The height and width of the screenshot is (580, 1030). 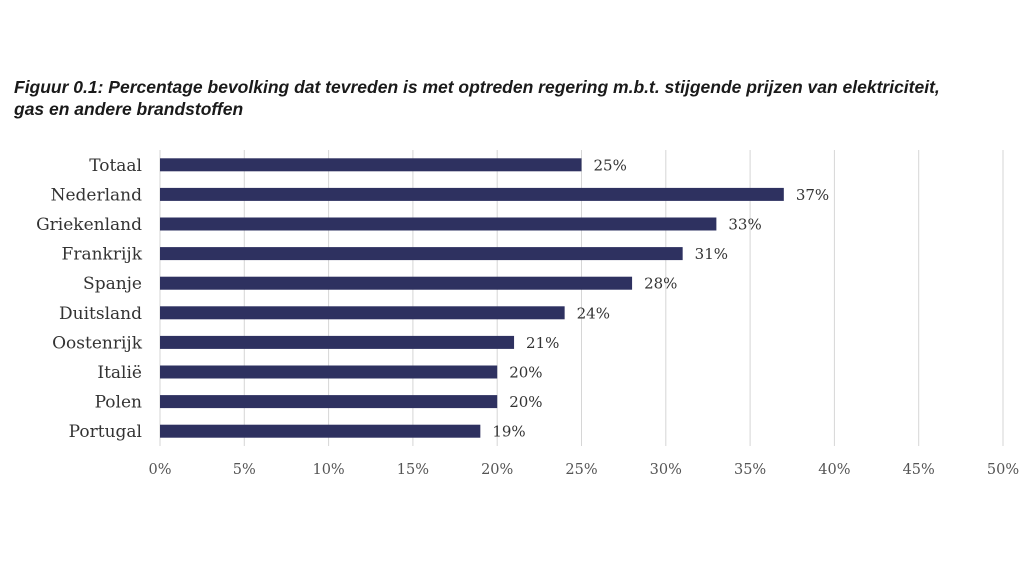 I want to click on value-label-oostenrijk: 21%, so click(x=542, y=343).